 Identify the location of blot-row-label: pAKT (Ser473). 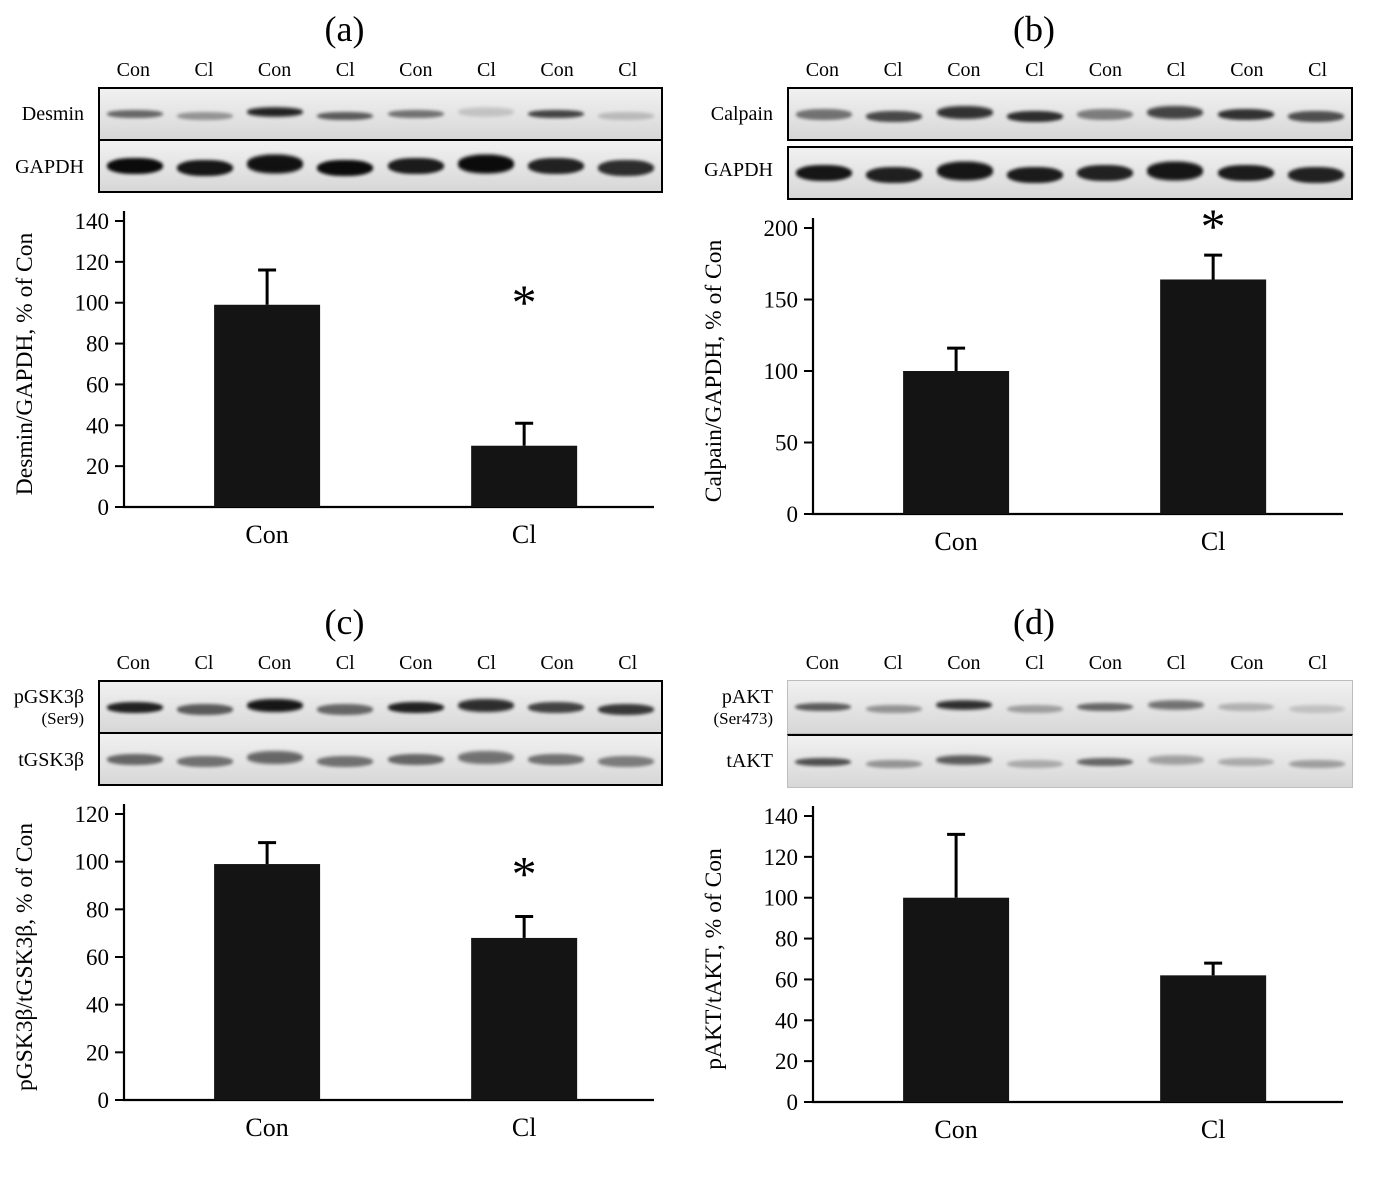
(741, 707).